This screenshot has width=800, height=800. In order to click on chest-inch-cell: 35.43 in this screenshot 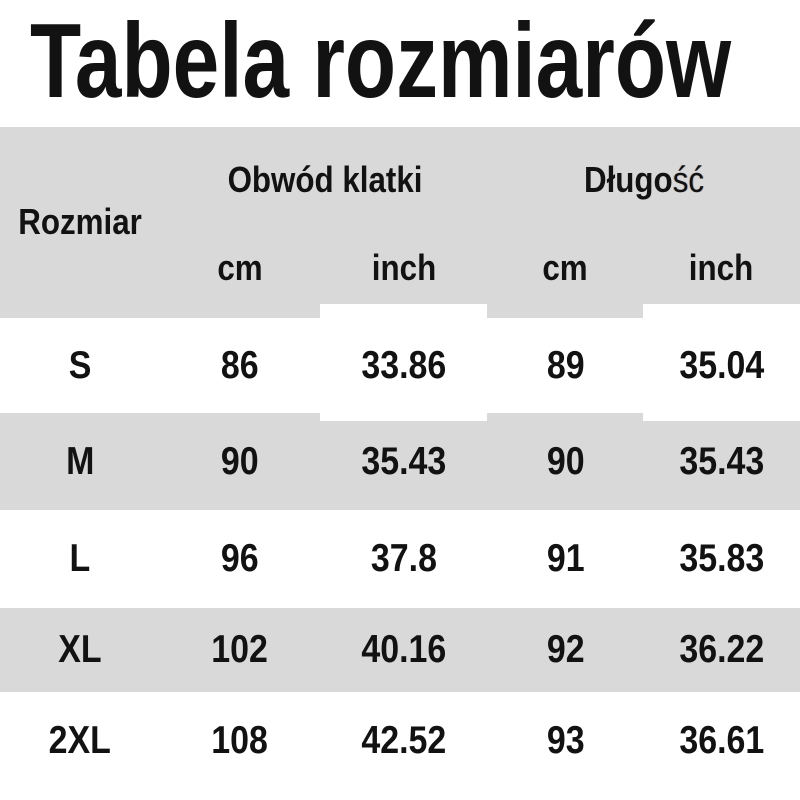, I will do `click(404, 461)`.